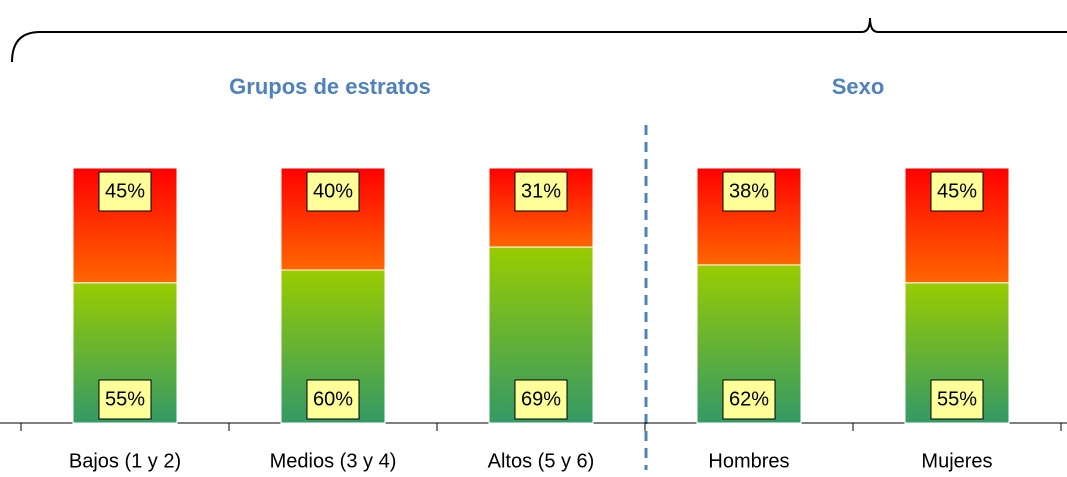 This screenshot has height=477, width=1067. Describe the element at coordinates (539, 40) in the screenshot. I see `group-brace` at that location.